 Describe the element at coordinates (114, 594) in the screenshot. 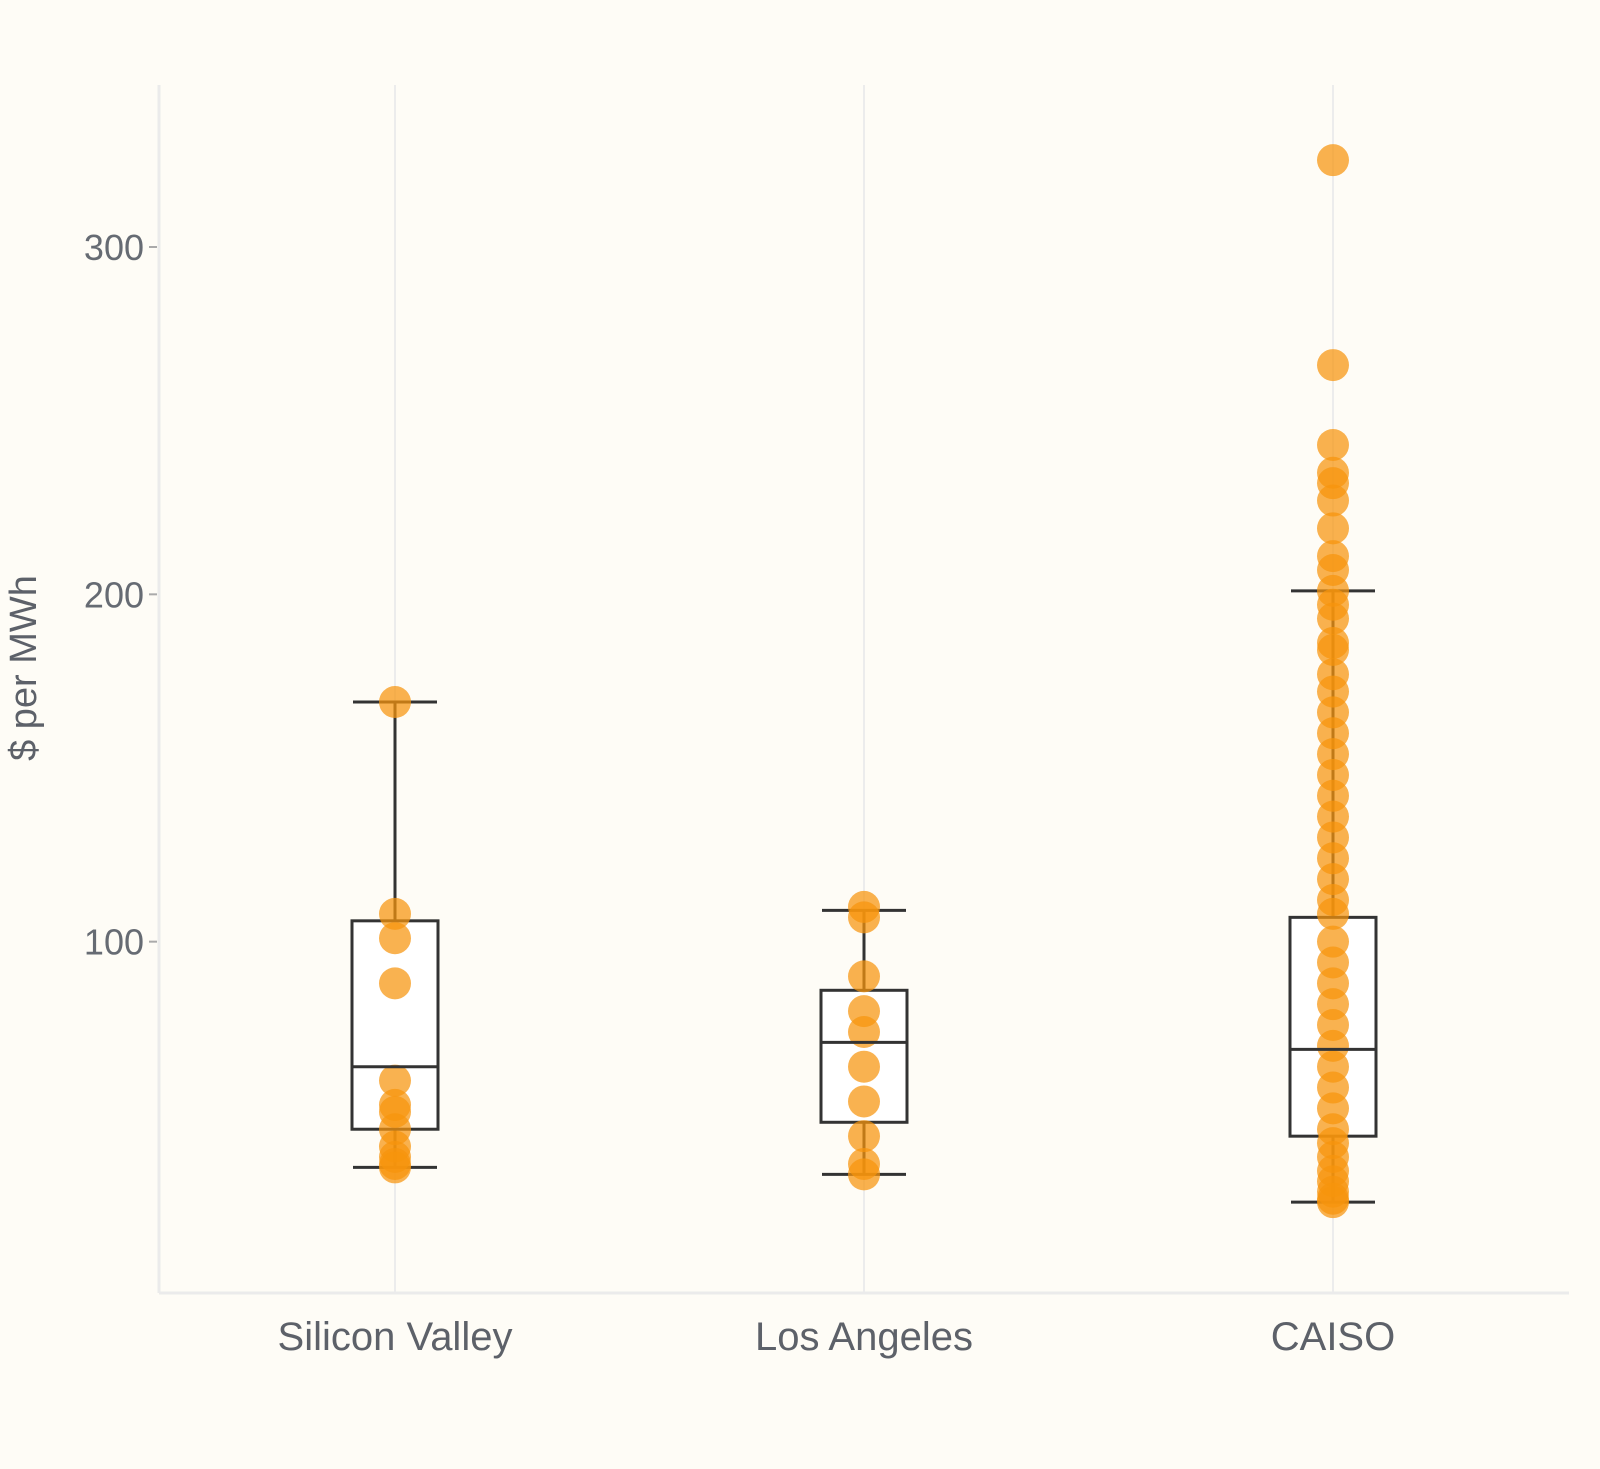

I see `y-tick-label: 200` at that location.